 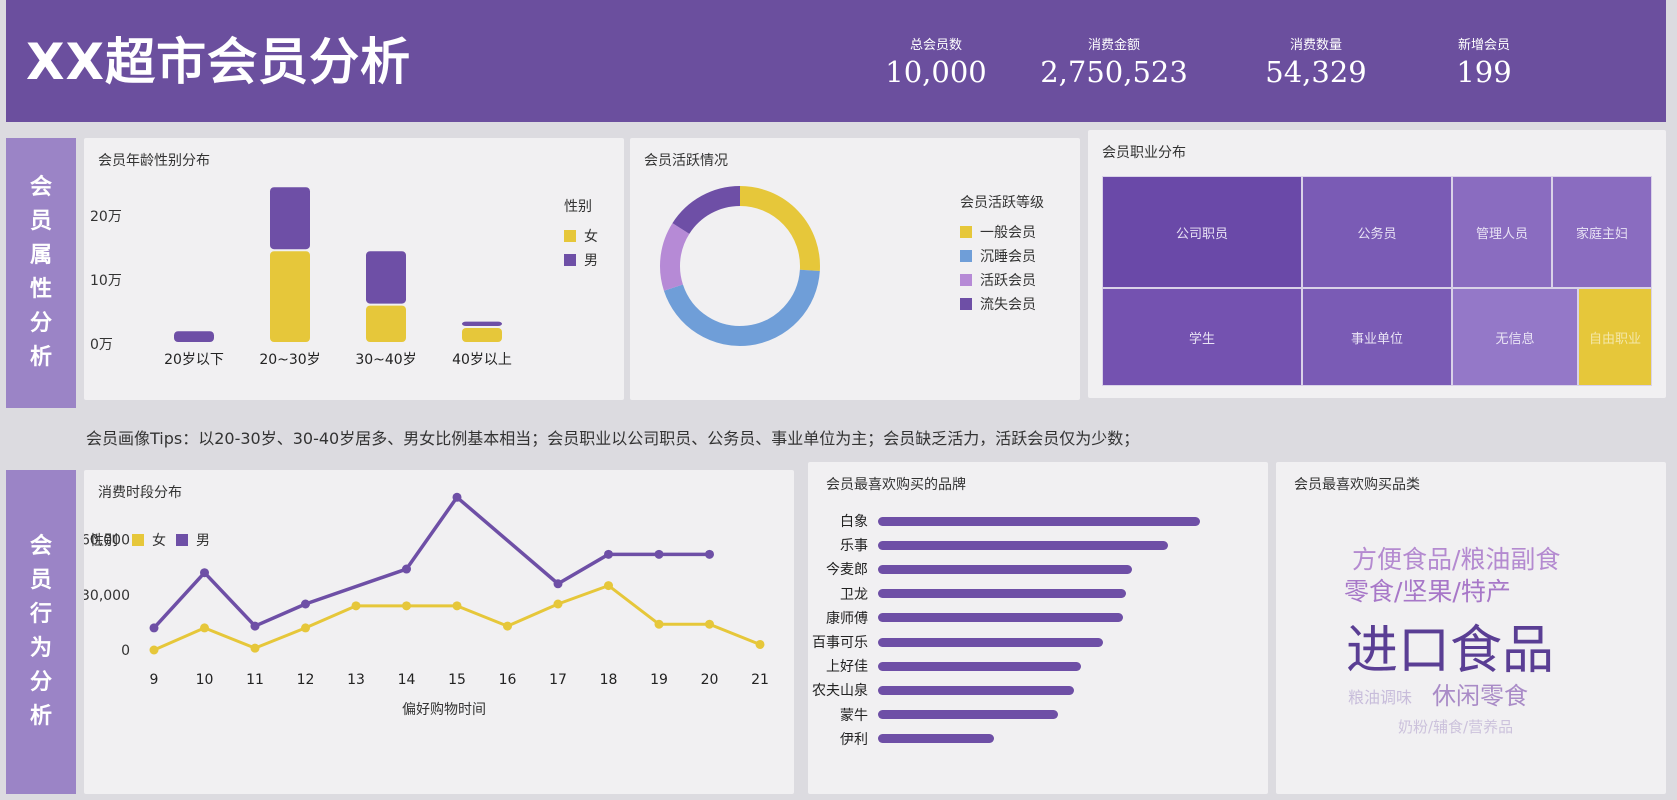 What do you see at coordinates (854, 739) in the screenshot?
I see `brand-label: 伊利` at bounding box center [854, 739].